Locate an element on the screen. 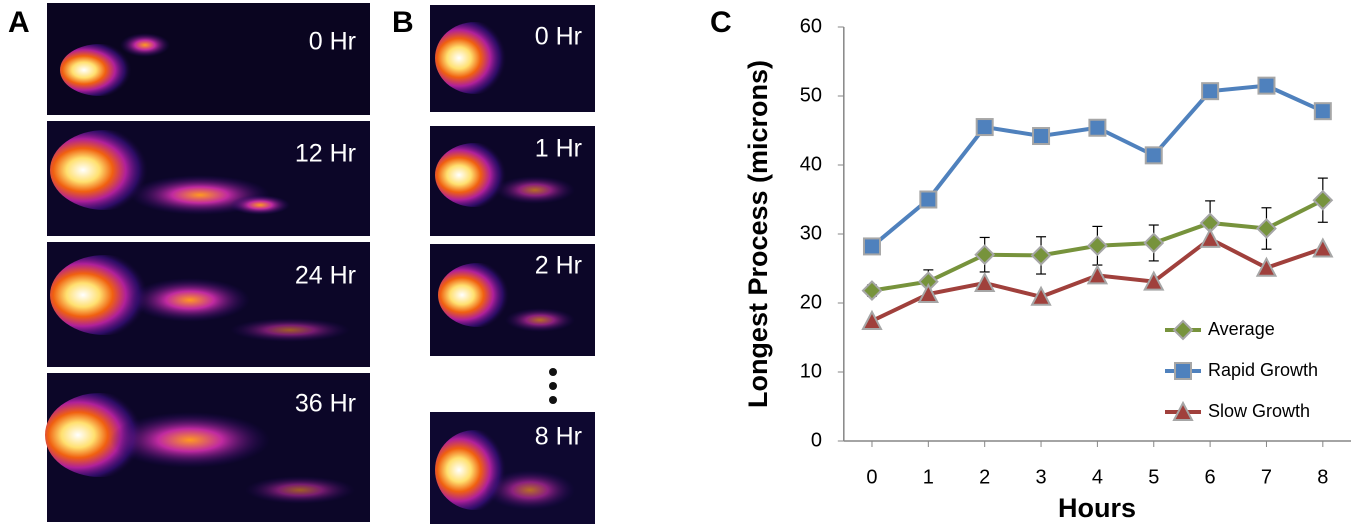 The image size is (1358, 532). y-tick-label: 50 is located at coordinates (811, 95).